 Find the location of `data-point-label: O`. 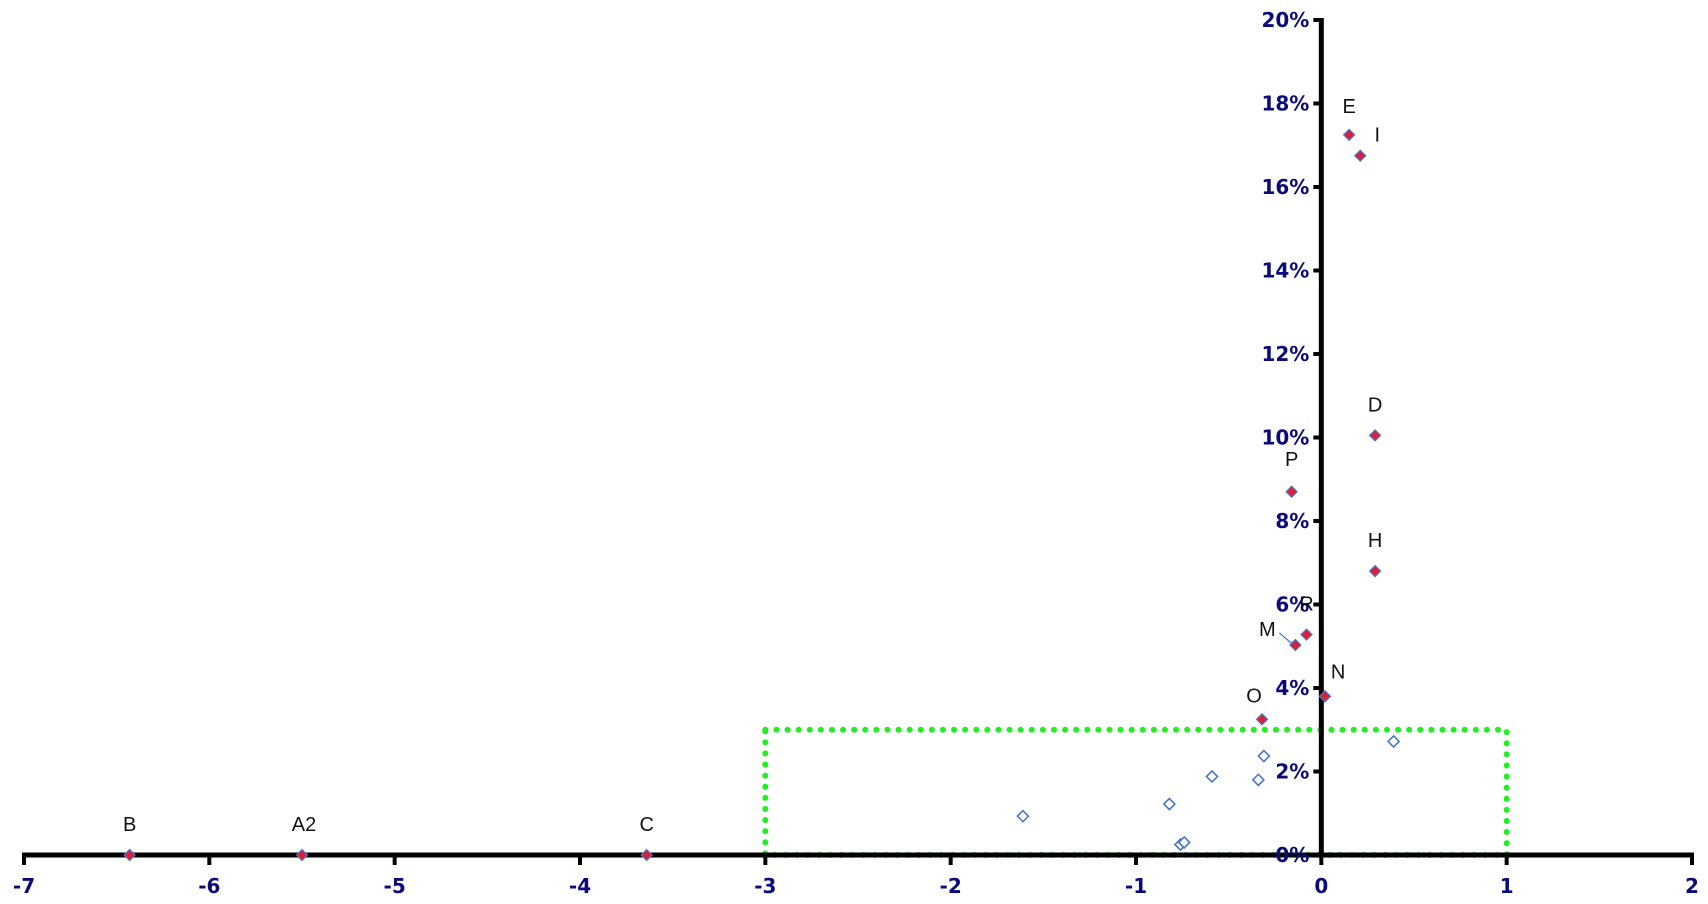

data-point-label: O is located at coordinates (1254, 696).